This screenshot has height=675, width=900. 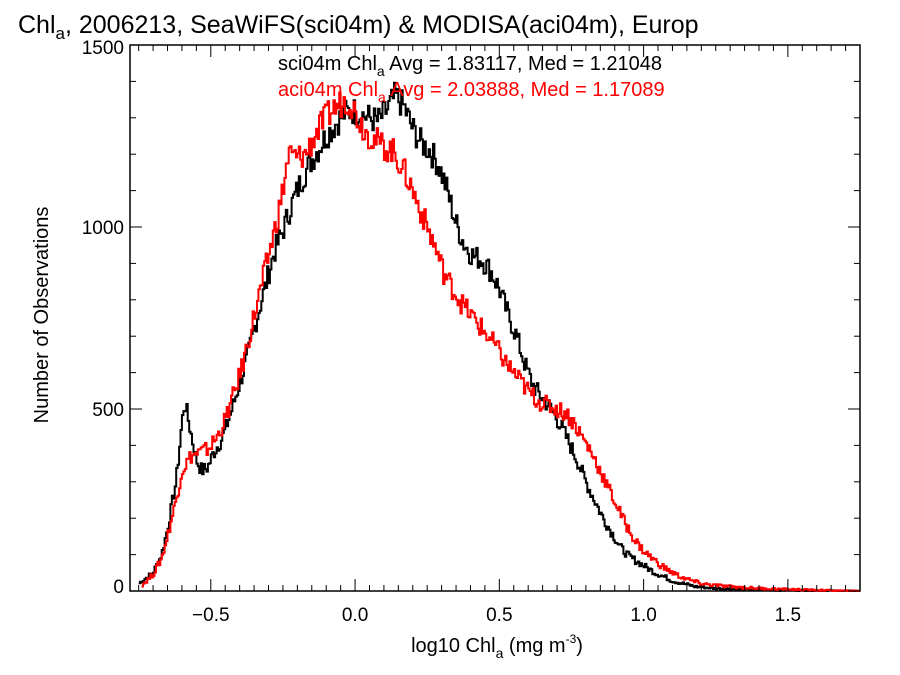 What do you see at coordinates (470, 66) in the screenshot?
I see `series-stat-sci04m: sci04m Chla Avg = 1.83117, Med = 1.21048` at bounding box center [470, 66].